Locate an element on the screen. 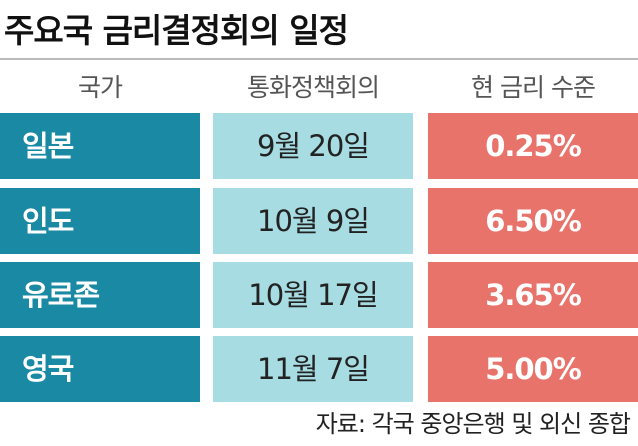 Image resolution: width=638 pixels, height=446 pixels. table-cell: 5.00% is located at coordinates (533, 369).